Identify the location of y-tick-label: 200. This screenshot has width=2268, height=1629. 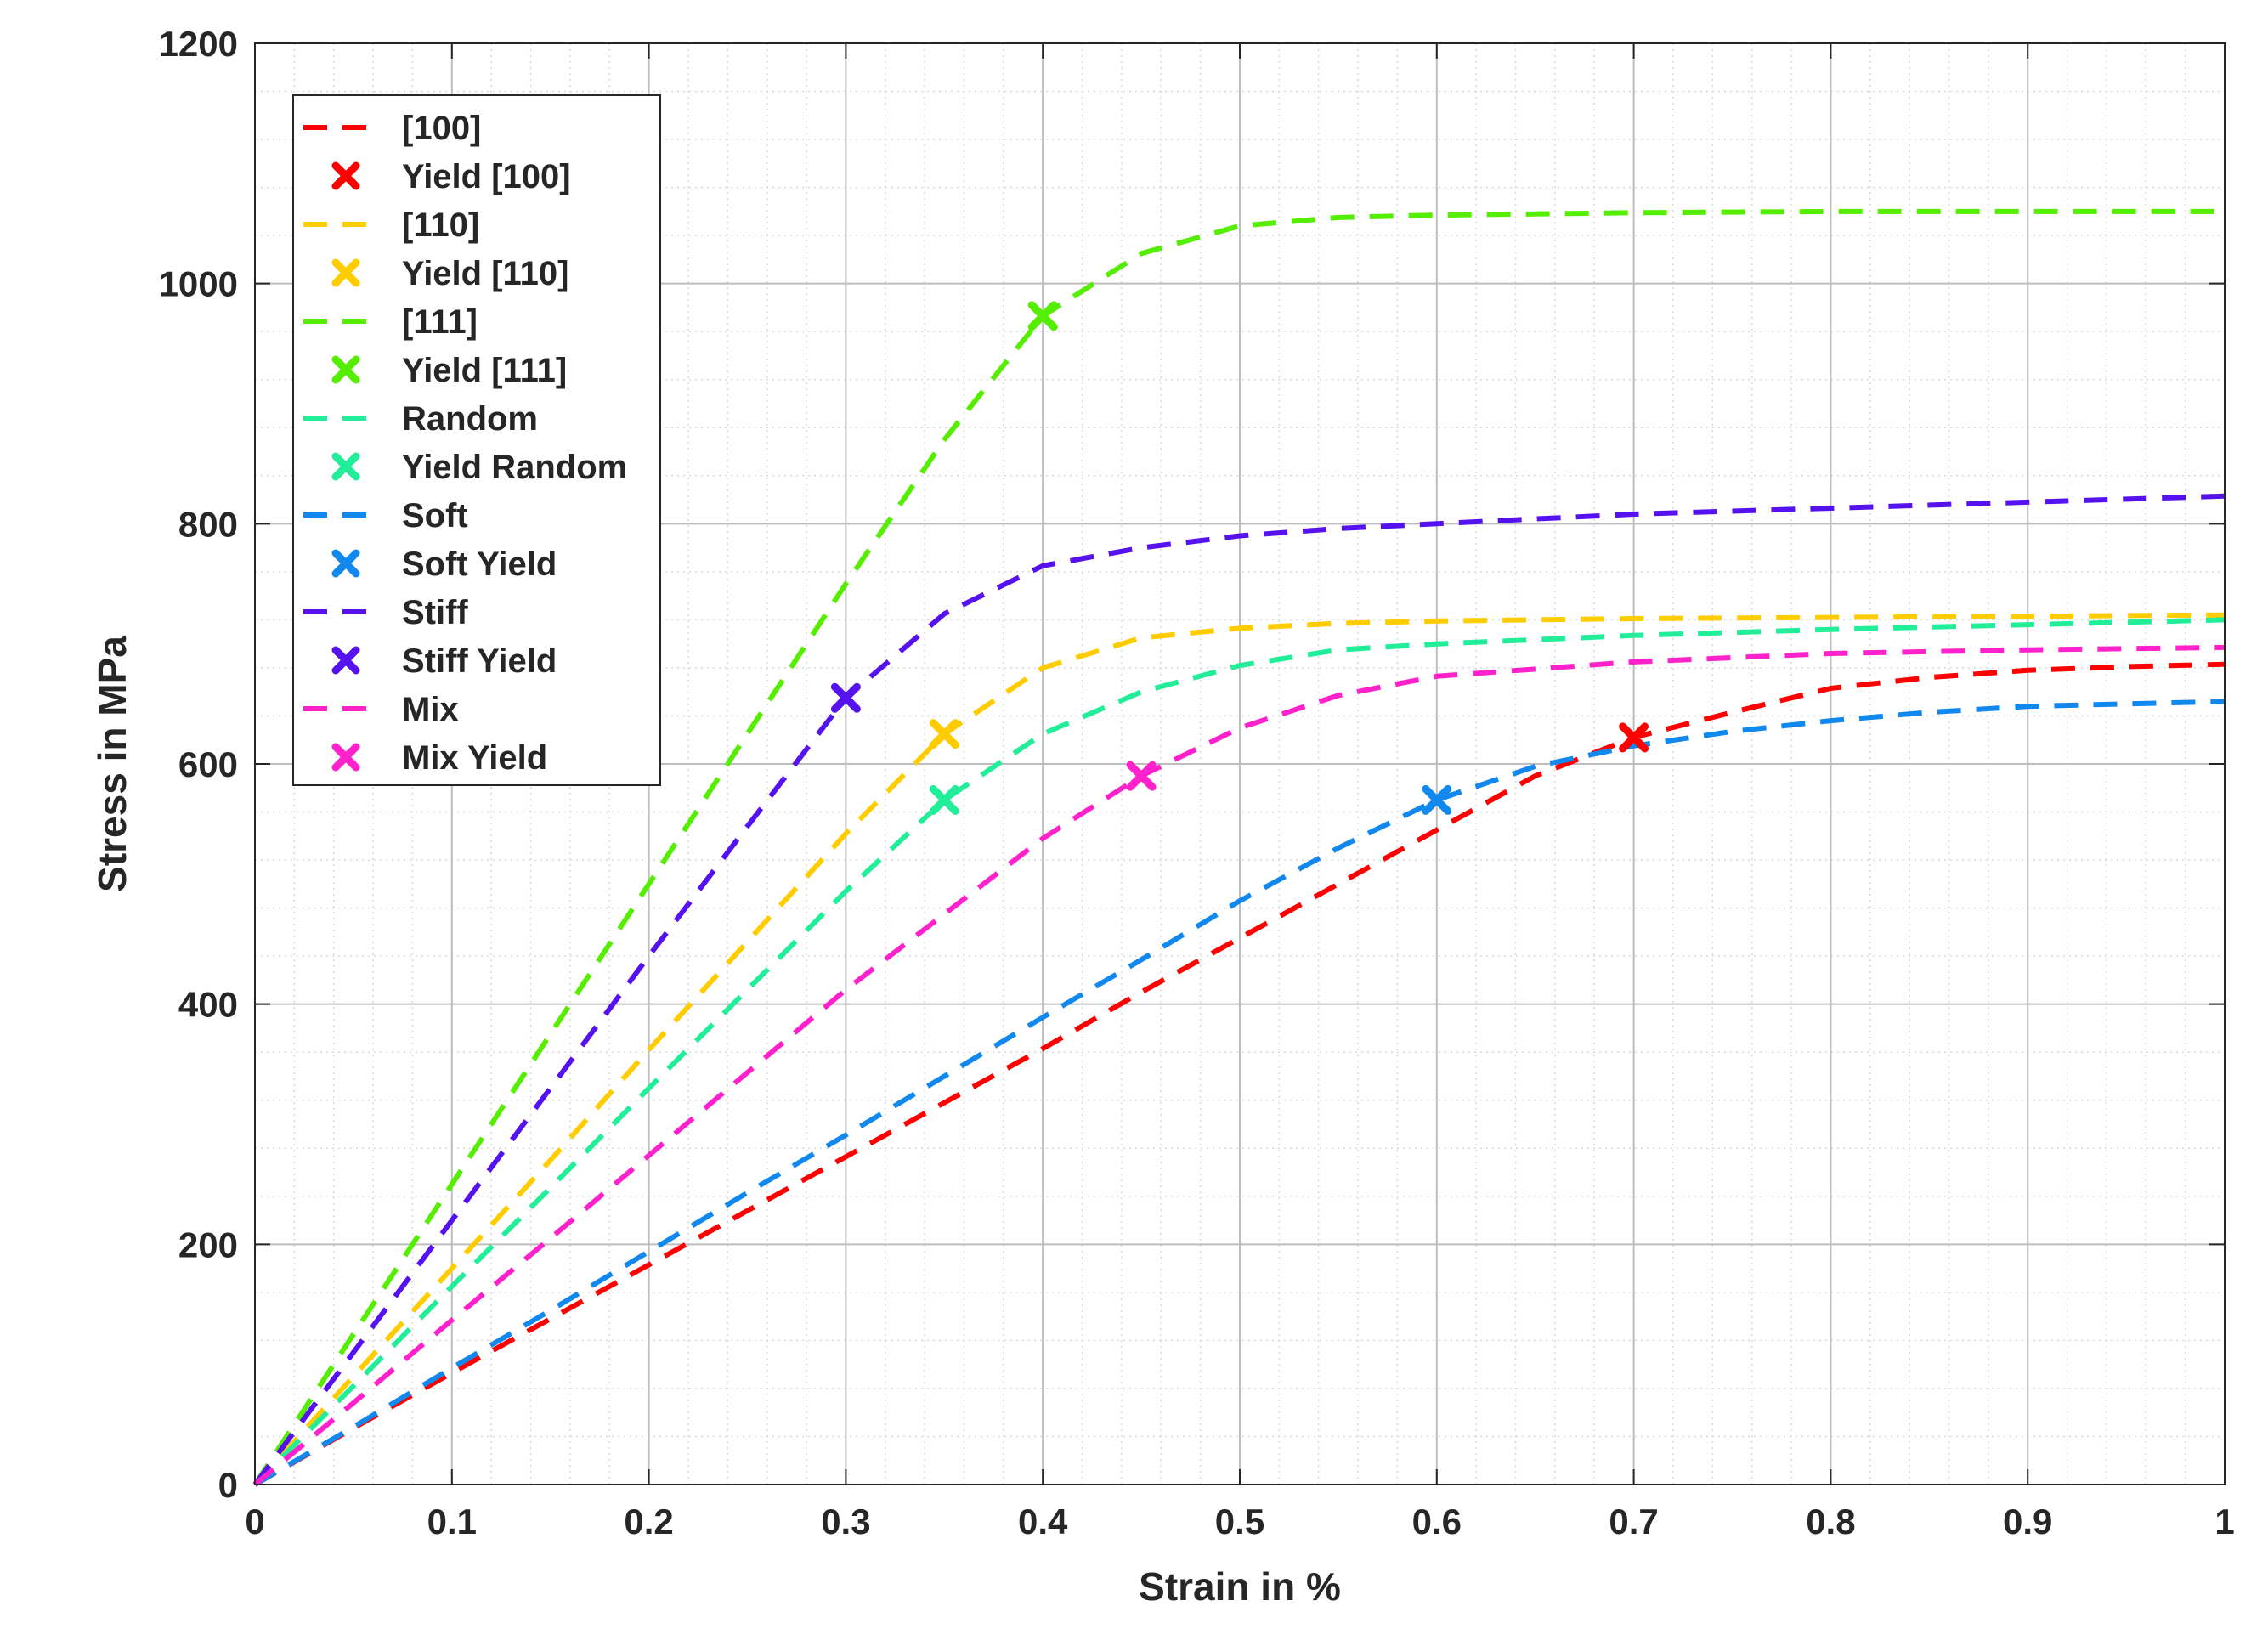
(208, 1244).